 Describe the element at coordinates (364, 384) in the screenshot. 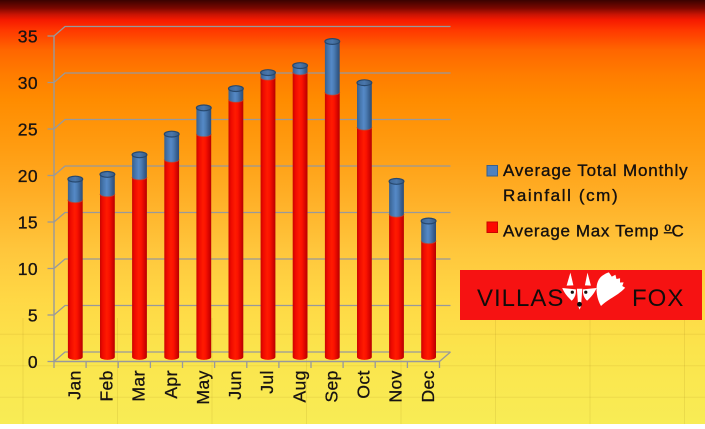

I see `svg-text: Oct` at that location.